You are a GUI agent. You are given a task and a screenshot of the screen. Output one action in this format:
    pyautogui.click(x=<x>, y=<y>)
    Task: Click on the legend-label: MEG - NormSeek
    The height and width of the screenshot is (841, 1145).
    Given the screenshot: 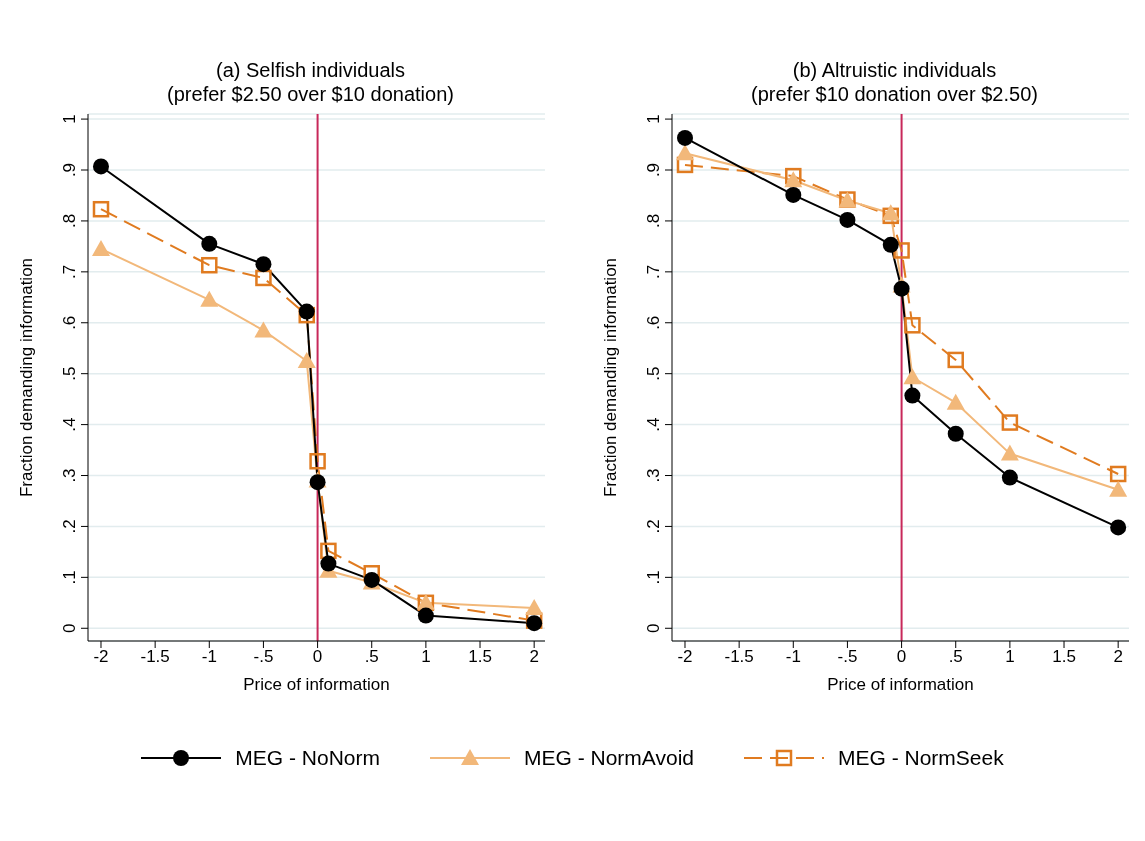 What is the action you would take?
    pyautogui.click(x=920, y=758)
    